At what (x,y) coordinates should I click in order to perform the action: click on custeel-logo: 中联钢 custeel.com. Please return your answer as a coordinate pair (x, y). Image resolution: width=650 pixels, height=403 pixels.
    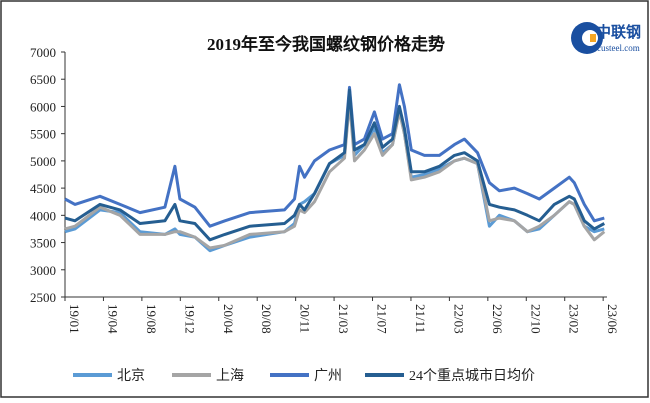
    Looking at the image, I should click on (606, 38).